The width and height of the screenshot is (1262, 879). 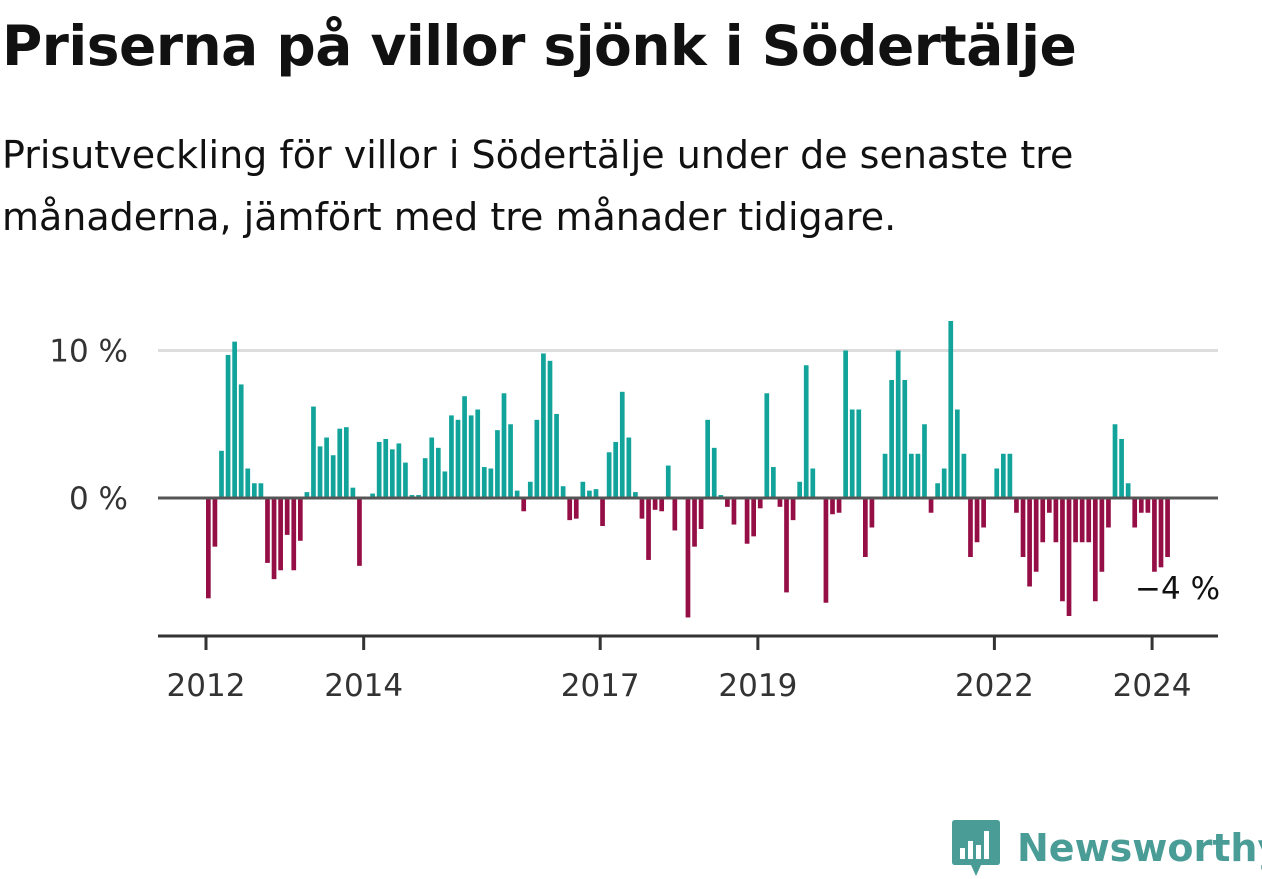 I want to click on y-tick-label: 0 %, so click(x=98, y=499).